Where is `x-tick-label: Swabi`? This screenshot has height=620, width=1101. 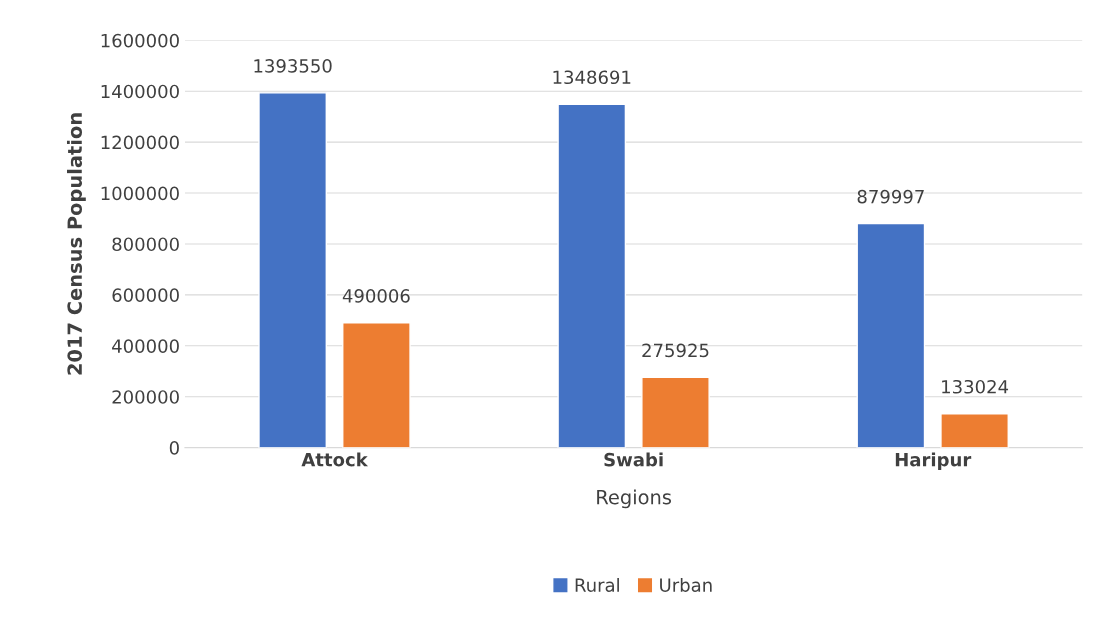
x-tick-label: Swabi is located at coordinates (633, 459).